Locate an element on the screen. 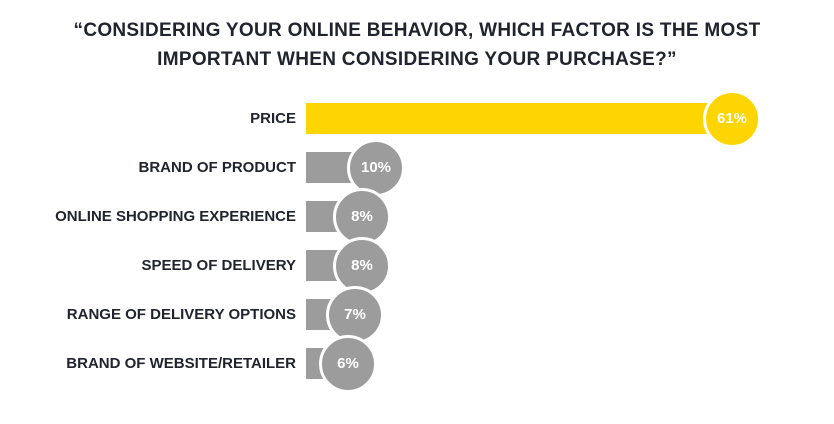 The width and height of the screenshot is (834, 424). value-badge: 8% is located at coordinates (362, 216).